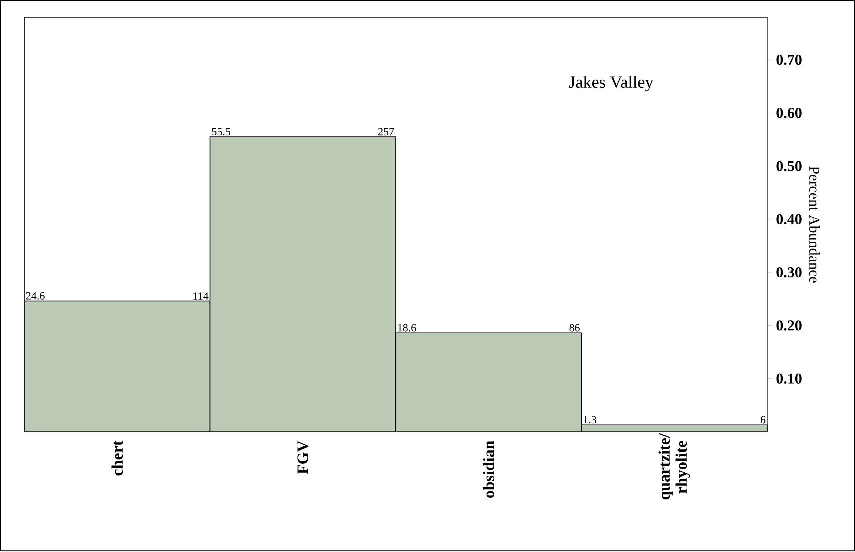  Describe the element at coordinates (789, 60) in the screenshot. I see `y-tick-label: 0.70` at that location.